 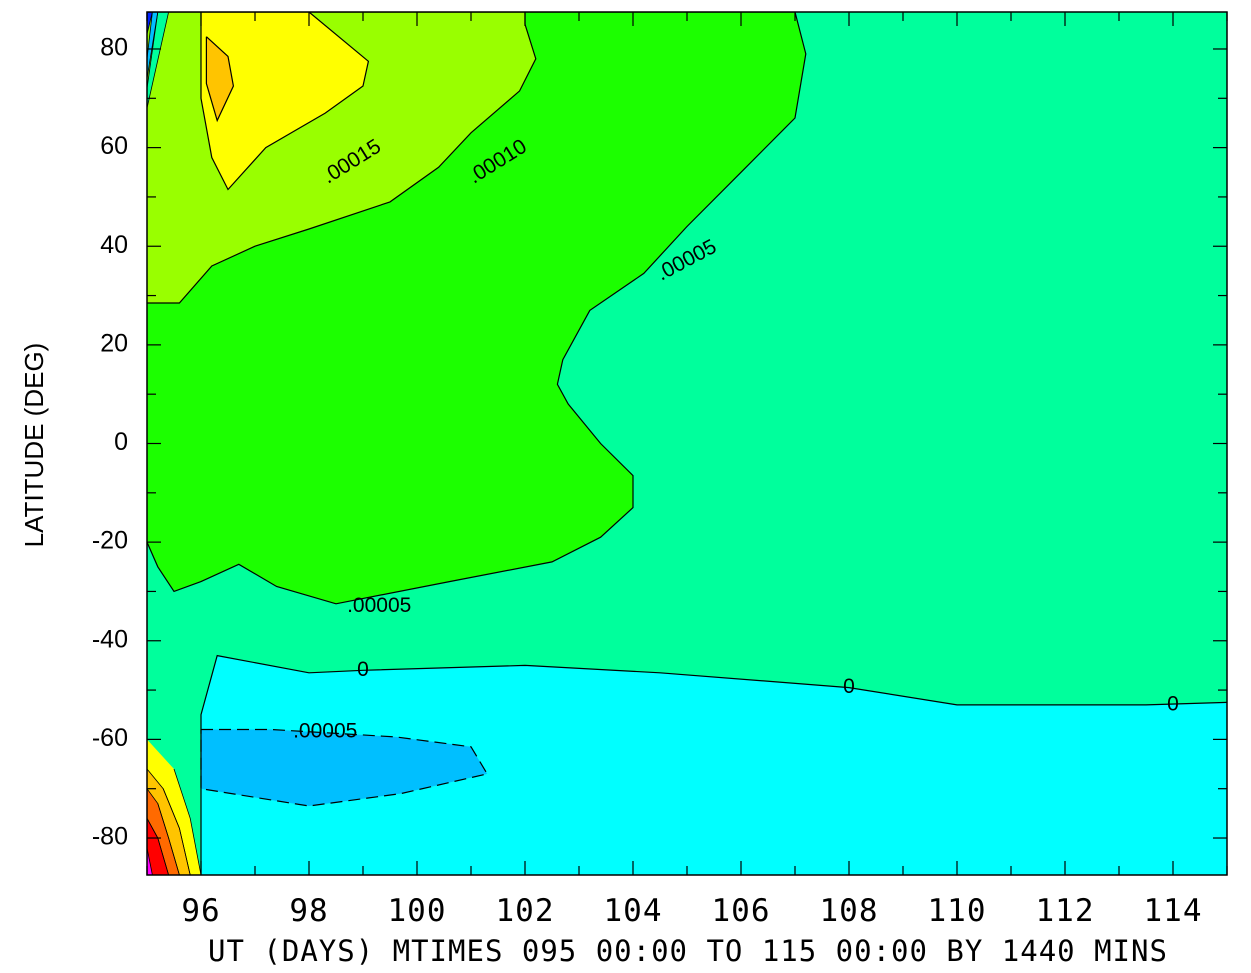 What do you see at coordinates (114, 245) in the screenshot?
I see `y-tick-label: 40` at bounding box center [114, 245].